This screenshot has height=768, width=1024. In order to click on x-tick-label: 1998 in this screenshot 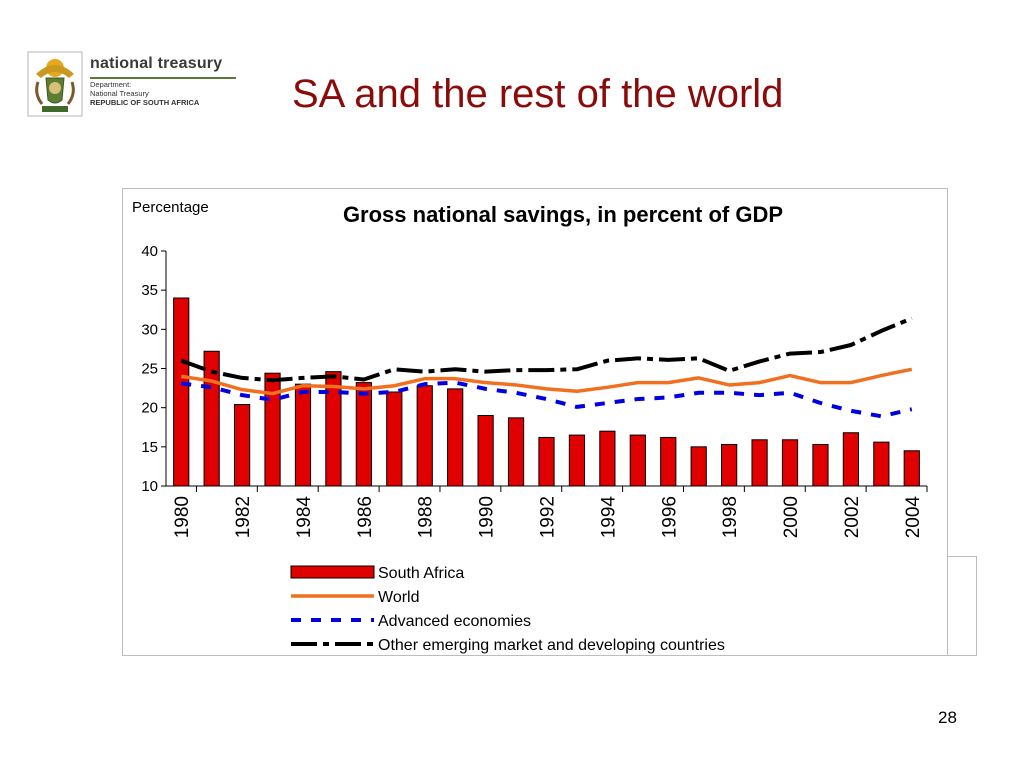, I will do `click(730, 517)`.